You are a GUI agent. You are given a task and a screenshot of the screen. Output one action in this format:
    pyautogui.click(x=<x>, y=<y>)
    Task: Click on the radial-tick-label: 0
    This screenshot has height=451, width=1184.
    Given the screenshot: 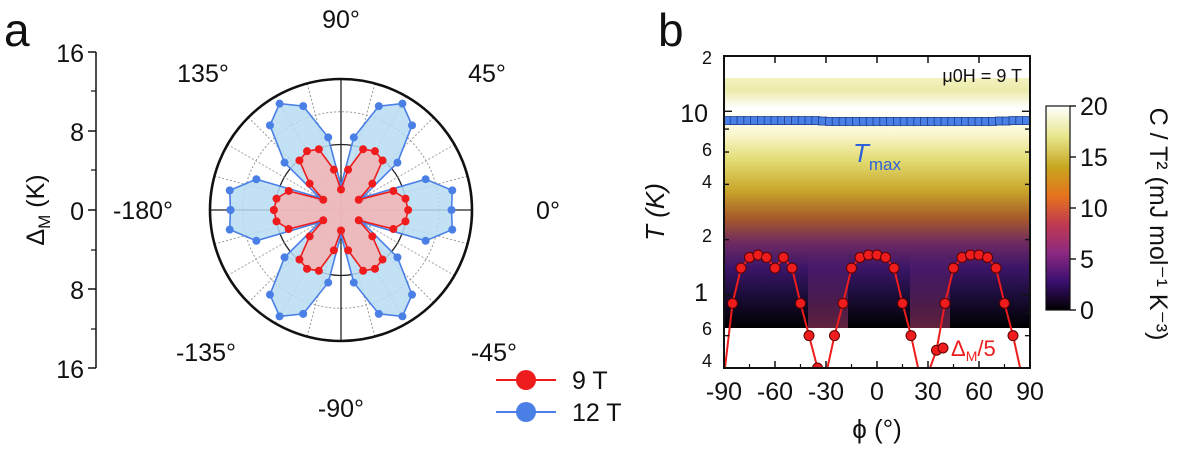 What is the action you would take?
    pyautogui.click(x=77, y=212)
    